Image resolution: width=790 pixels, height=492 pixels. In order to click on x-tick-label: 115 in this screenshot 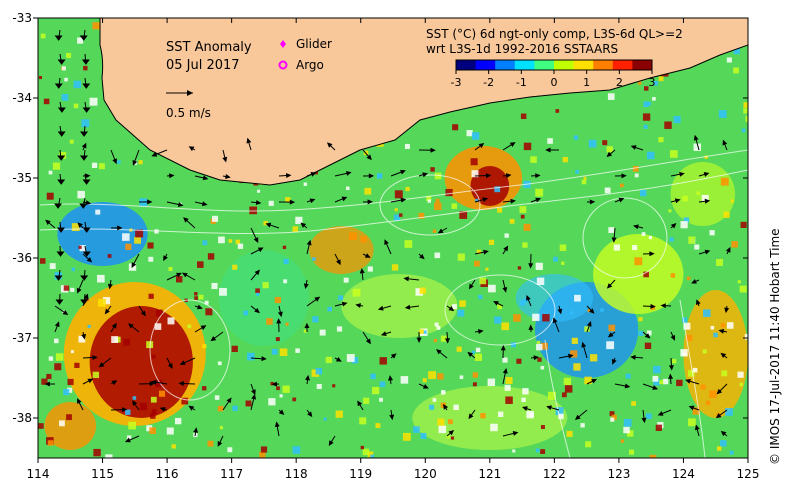, I will do `click(102, 474)`.